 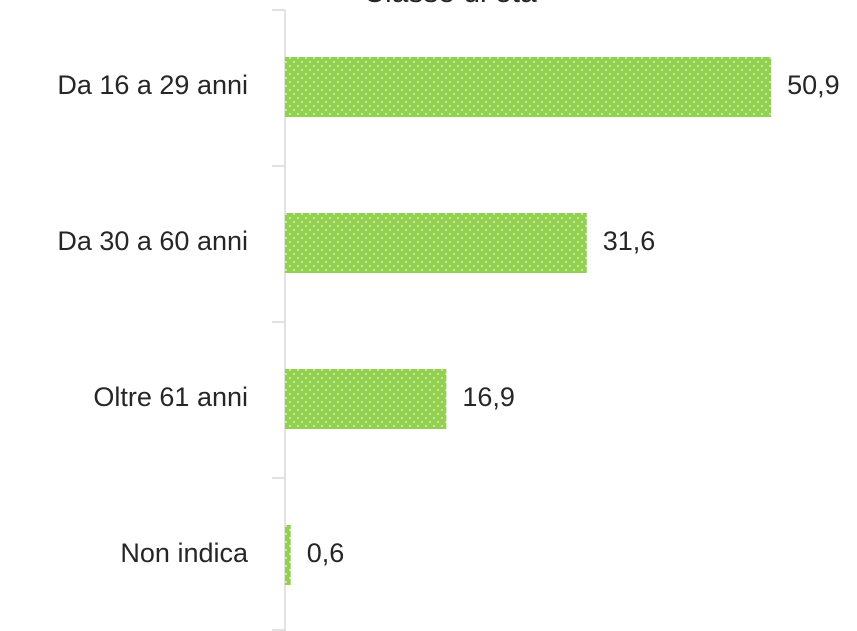 I want to click on y-tick-label: Da 30 a 60 anni, so click(x=152, y=241).